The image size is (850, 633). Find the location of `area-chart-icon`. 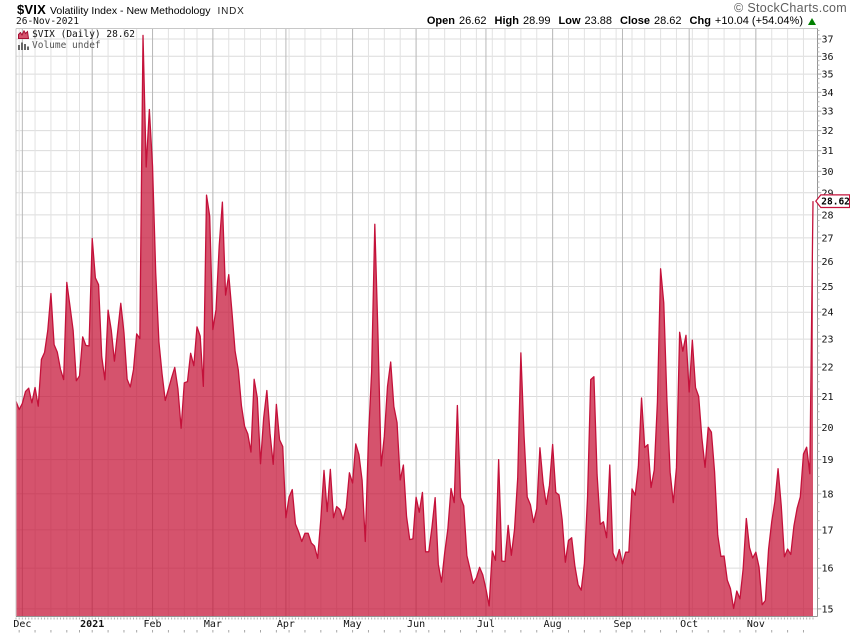

area-chart-icon is located at coordinates (23, 34).